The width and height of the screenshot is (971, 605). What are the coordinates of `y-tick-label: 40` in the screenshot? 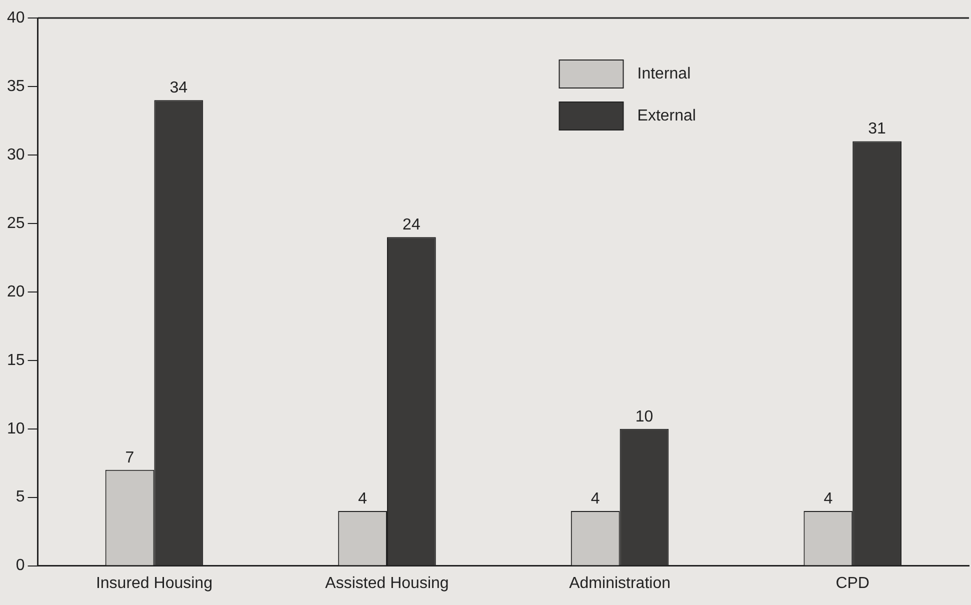 It's located at (16, 17).